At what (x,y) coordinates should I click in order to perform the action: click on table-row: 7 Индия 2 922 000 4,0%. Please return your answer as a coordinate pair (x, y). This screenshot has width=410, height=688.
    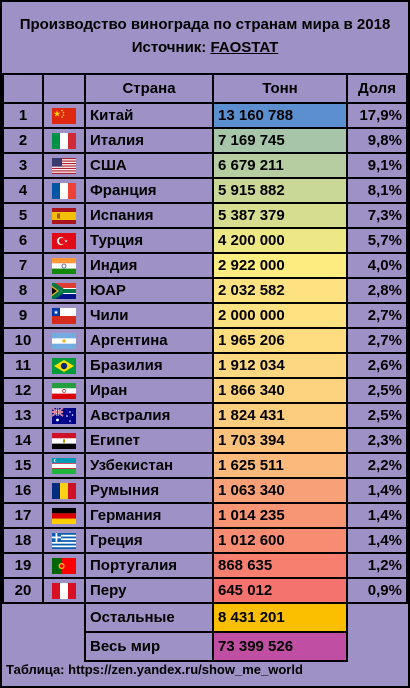
    Looking at the image, I should click on (205, 265).